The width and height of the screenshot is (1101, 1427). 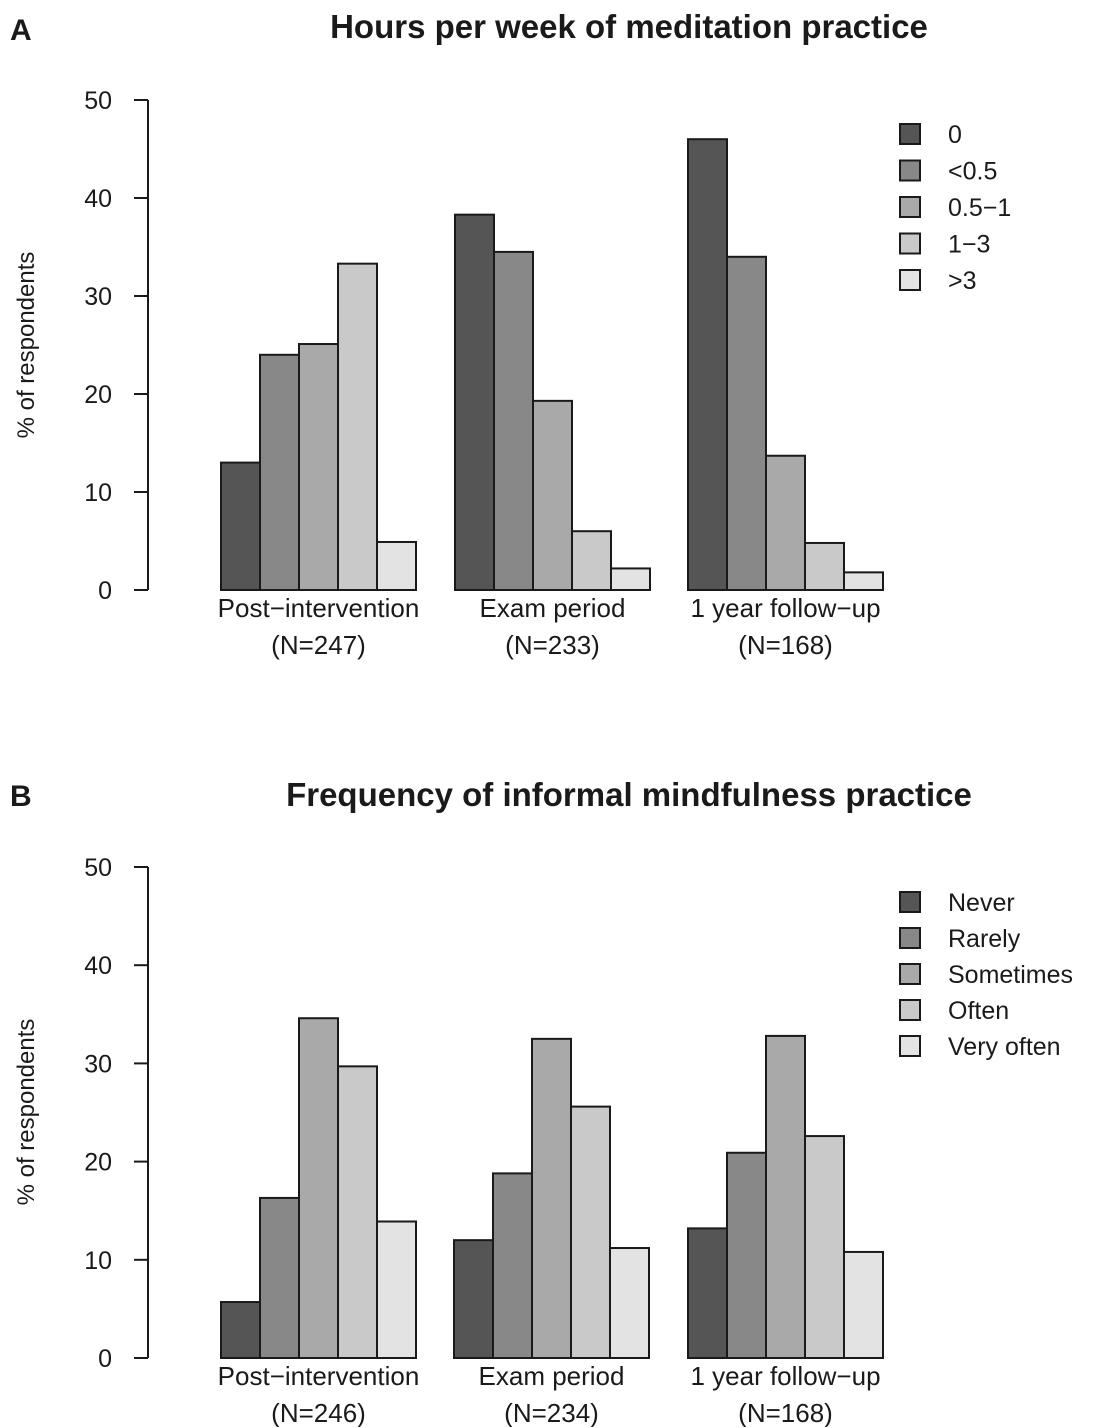 What do you see at coordinates (1010, 975) in the screenshot?
I see `legend-label: Sometimes` at bounding box center [1010, 975].